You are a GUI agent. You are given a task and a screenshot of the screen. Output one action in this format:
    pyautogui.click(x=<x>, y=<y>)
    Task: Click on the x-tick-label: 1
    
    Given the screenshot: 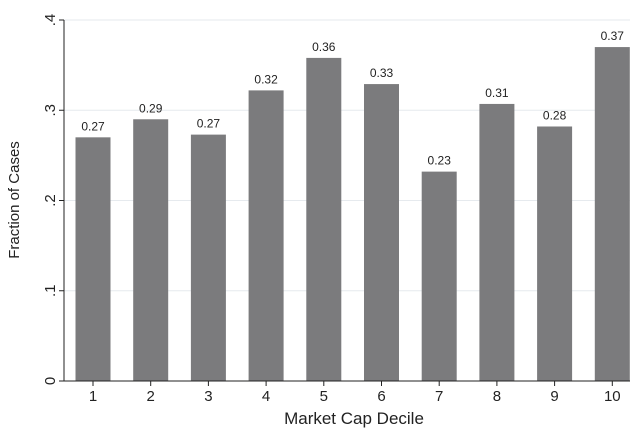 What is the action you would take?
    pyautogui.click(x=93, y=396)
    